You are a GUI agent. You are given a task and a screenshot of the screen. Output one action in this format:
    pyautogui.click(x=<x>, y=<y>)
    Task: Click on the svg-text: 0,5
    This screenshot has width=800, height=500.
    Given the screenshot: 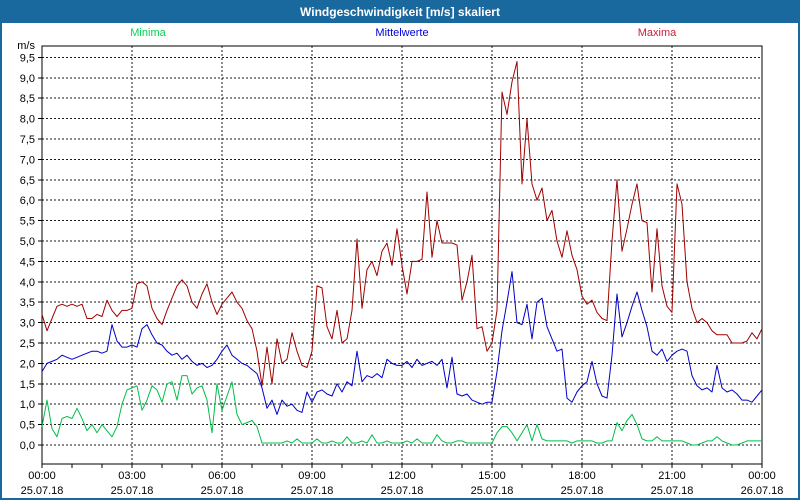 What is the action you would take?
    pyautogui.click(x=27, y=426)
    